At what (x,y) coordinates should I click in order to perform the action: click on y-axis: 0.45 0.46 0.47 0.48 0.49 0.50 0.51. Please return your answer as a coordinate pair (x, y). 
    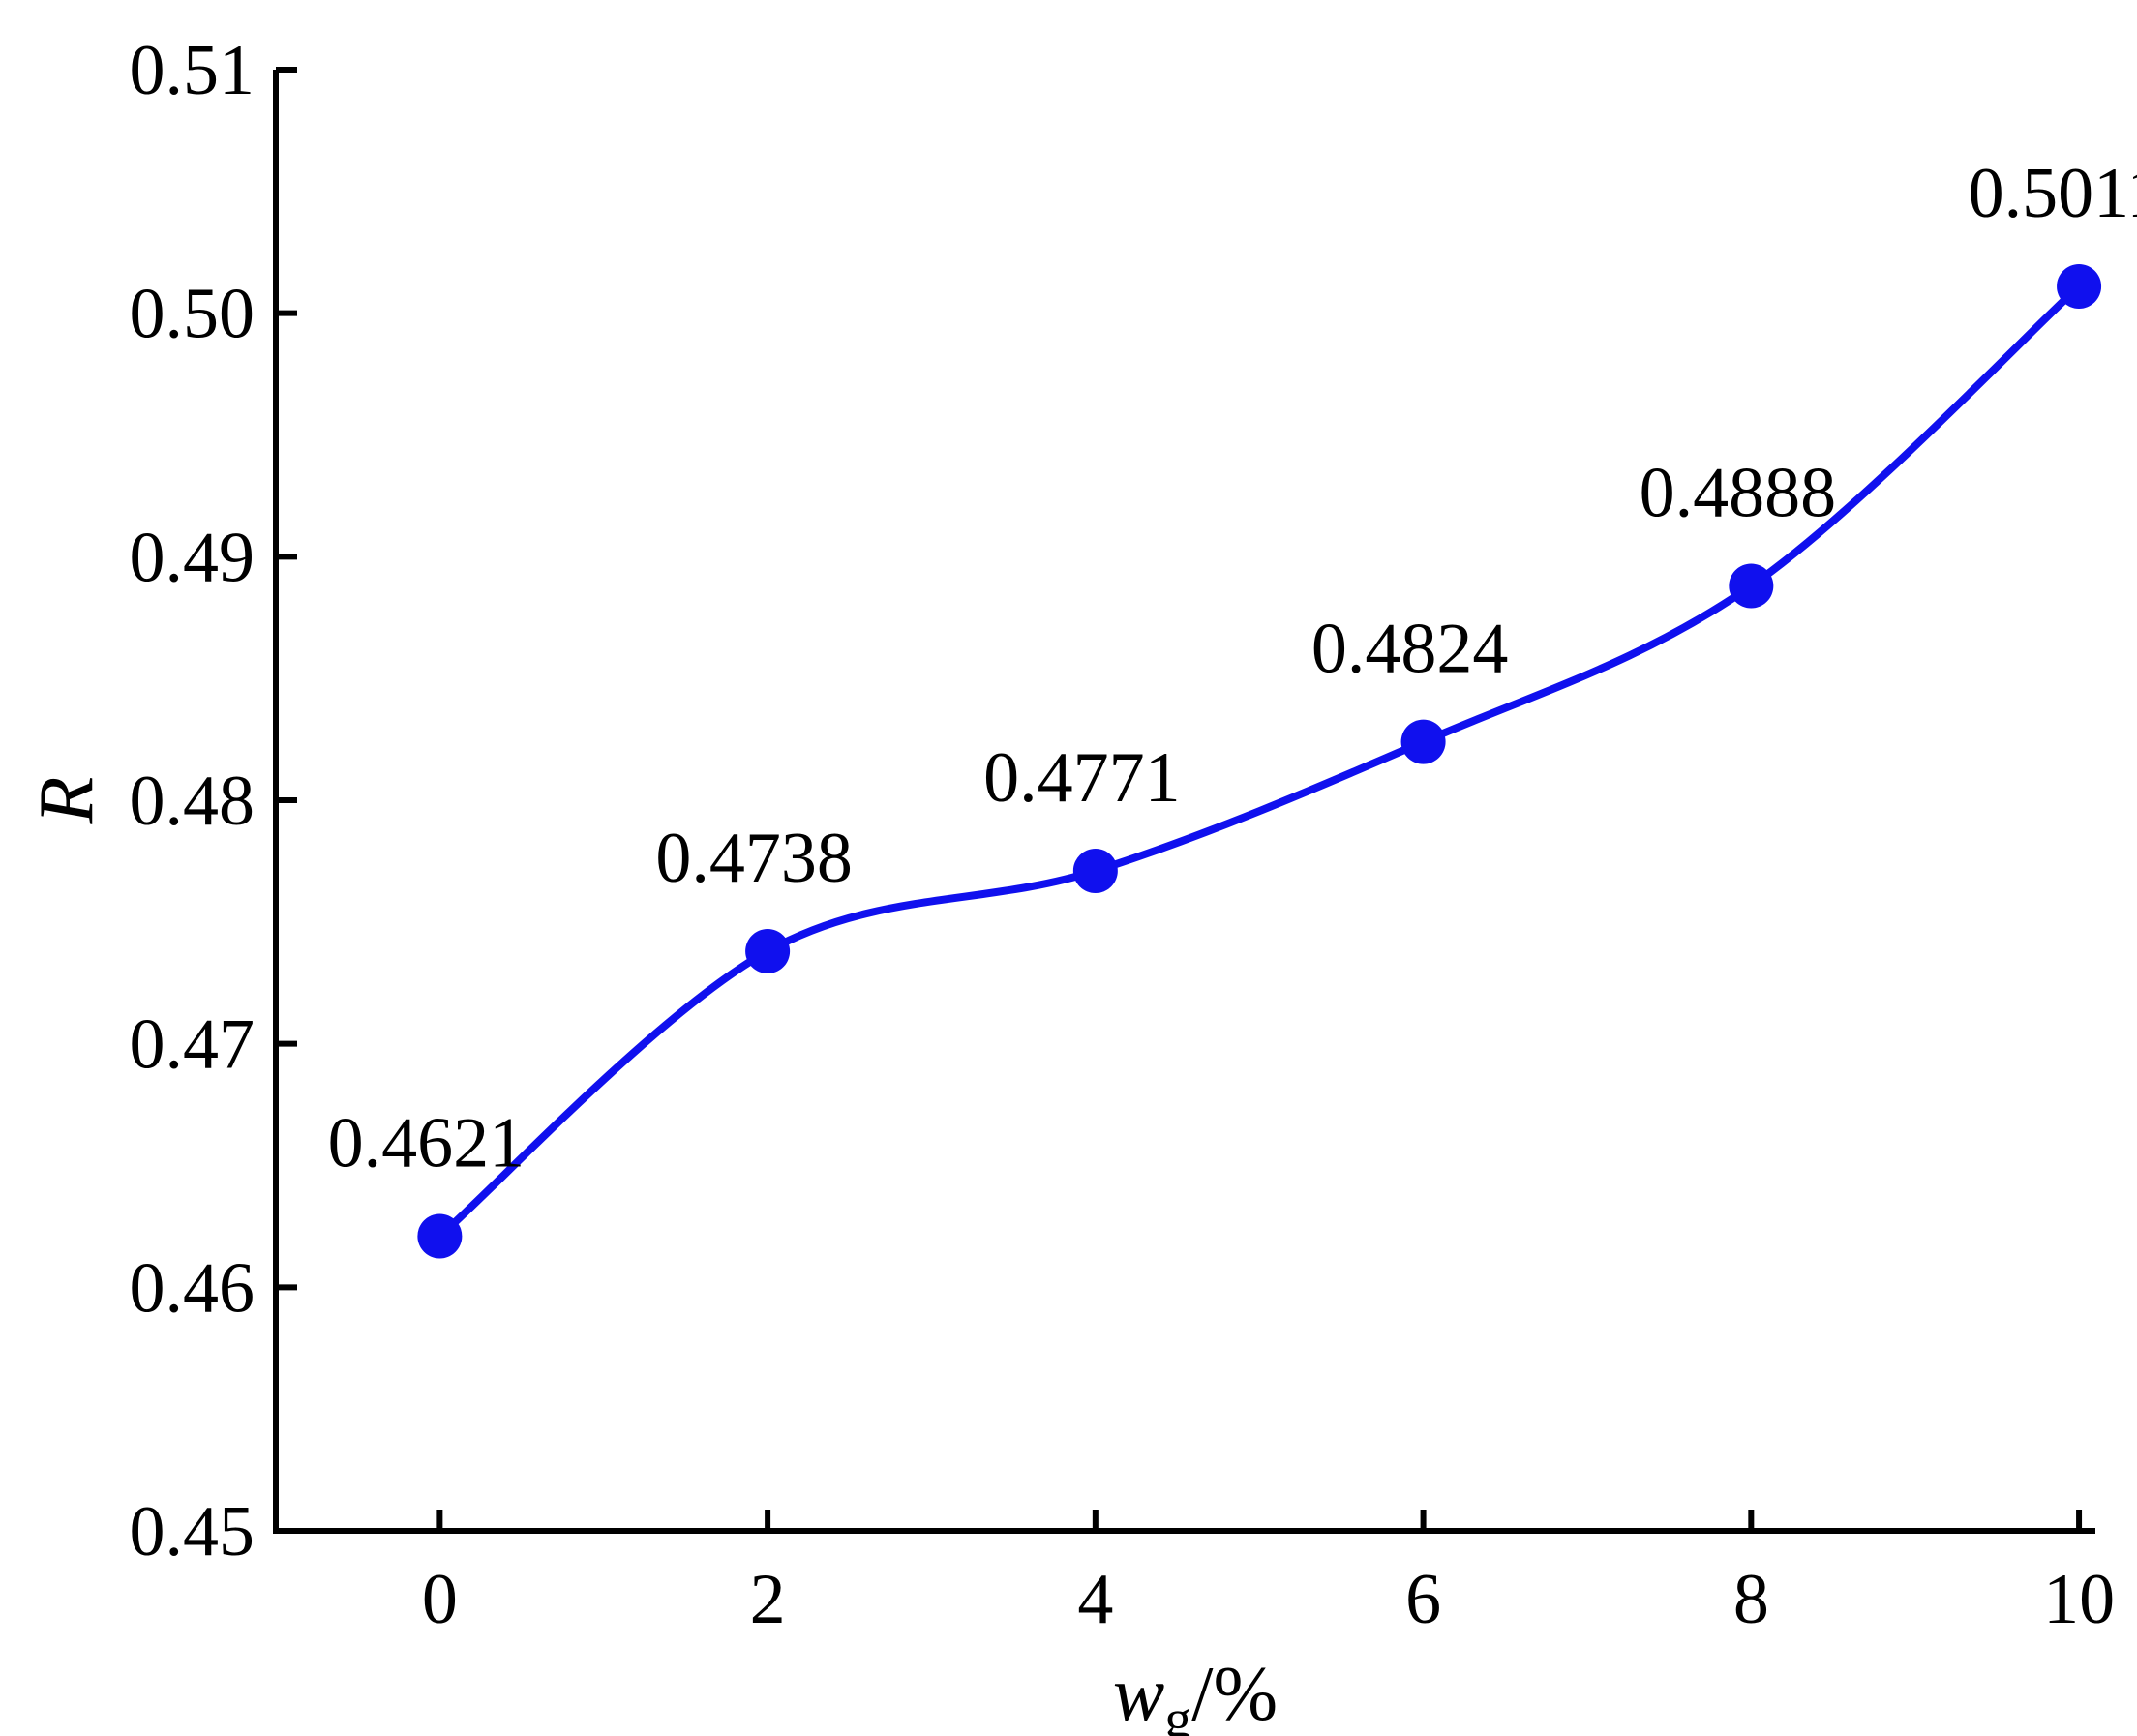
    Looking at the image, I should click on (213, 801).